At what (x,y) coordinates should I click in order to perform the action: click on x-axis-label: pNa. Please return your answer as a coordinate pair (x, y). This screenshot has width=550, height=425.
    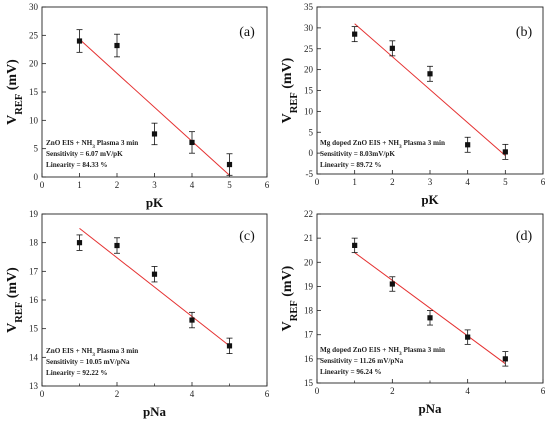
    Looking at the image, I should click on (430, 408).